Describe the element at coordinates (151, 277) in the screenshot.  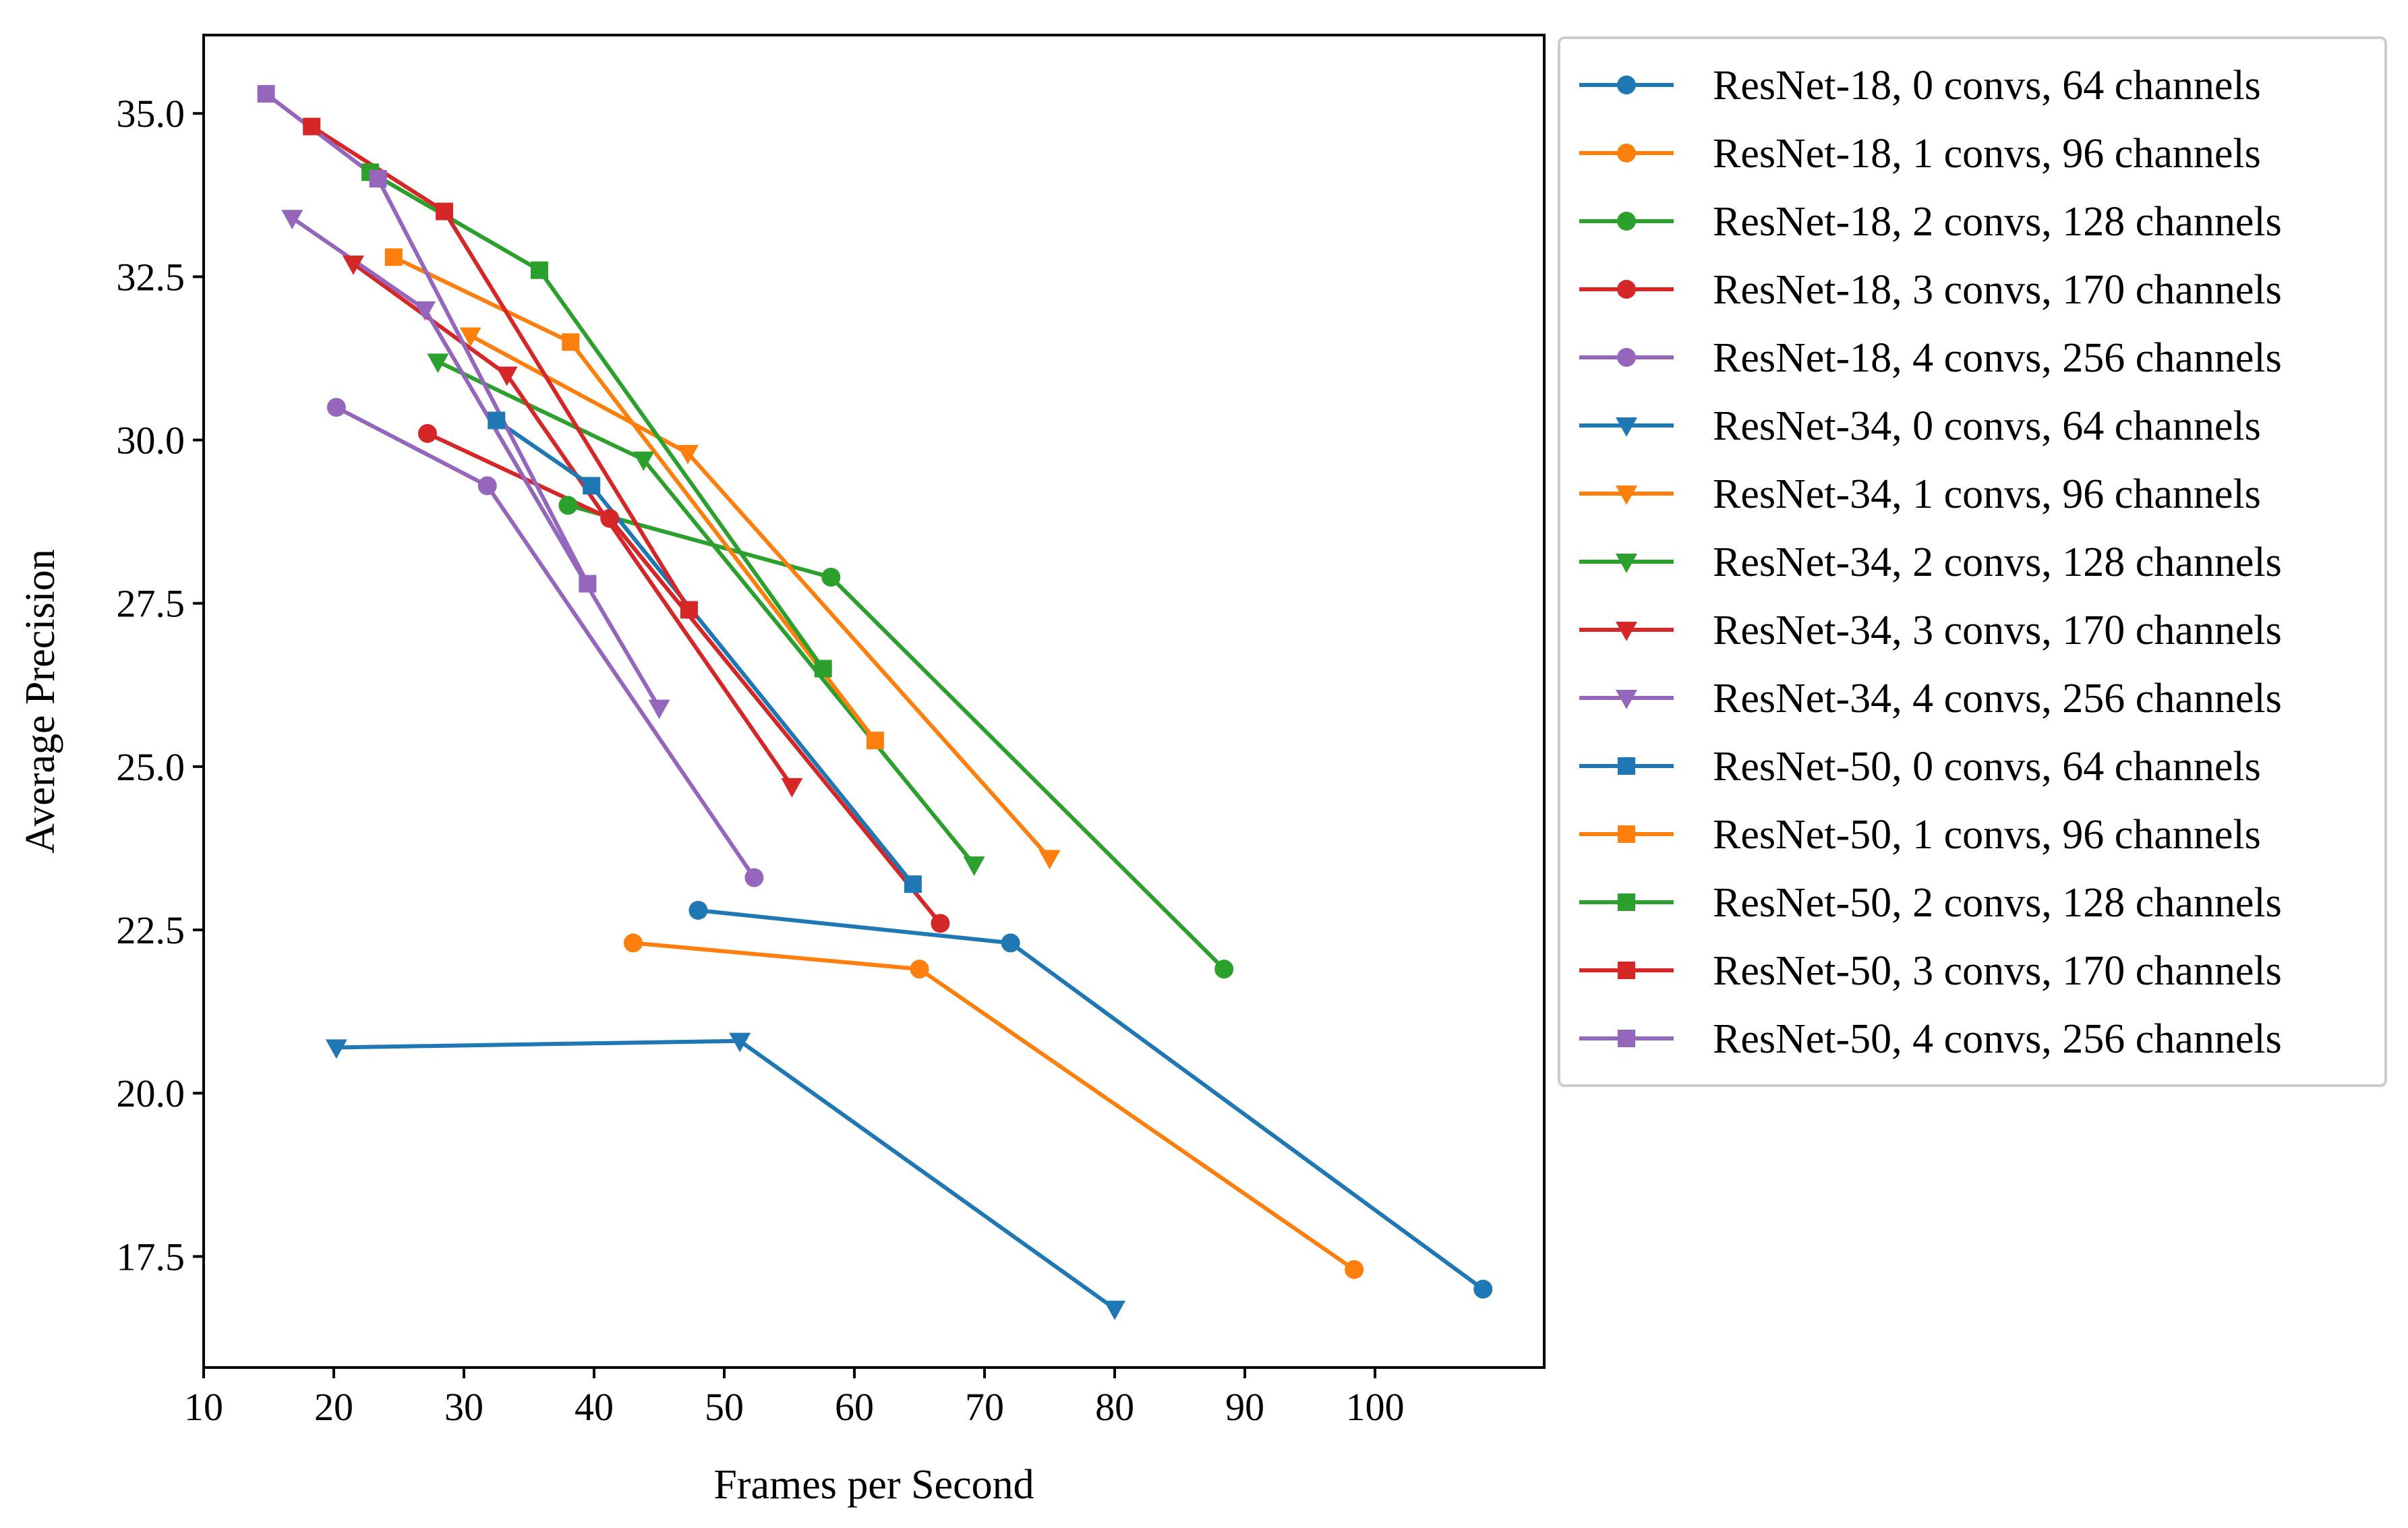
I see `y-tick-label-7: 32.5` at that location.